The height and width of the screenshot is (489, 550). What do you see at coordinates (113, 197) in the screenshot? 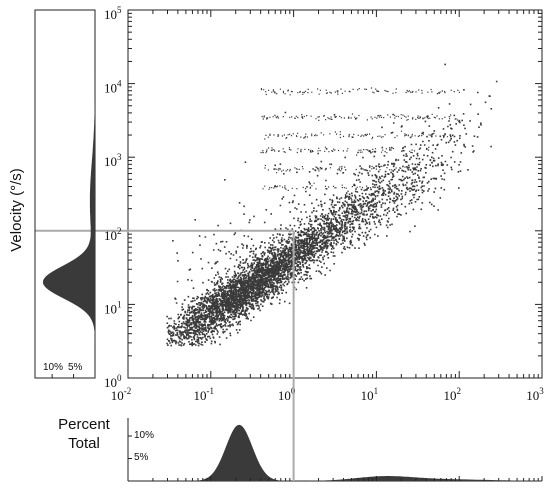
I see `y-tick-labels: 10⁰ 10¹ 10² 10³ 10⁴ 10⁵` at bounding box center [113, 197].